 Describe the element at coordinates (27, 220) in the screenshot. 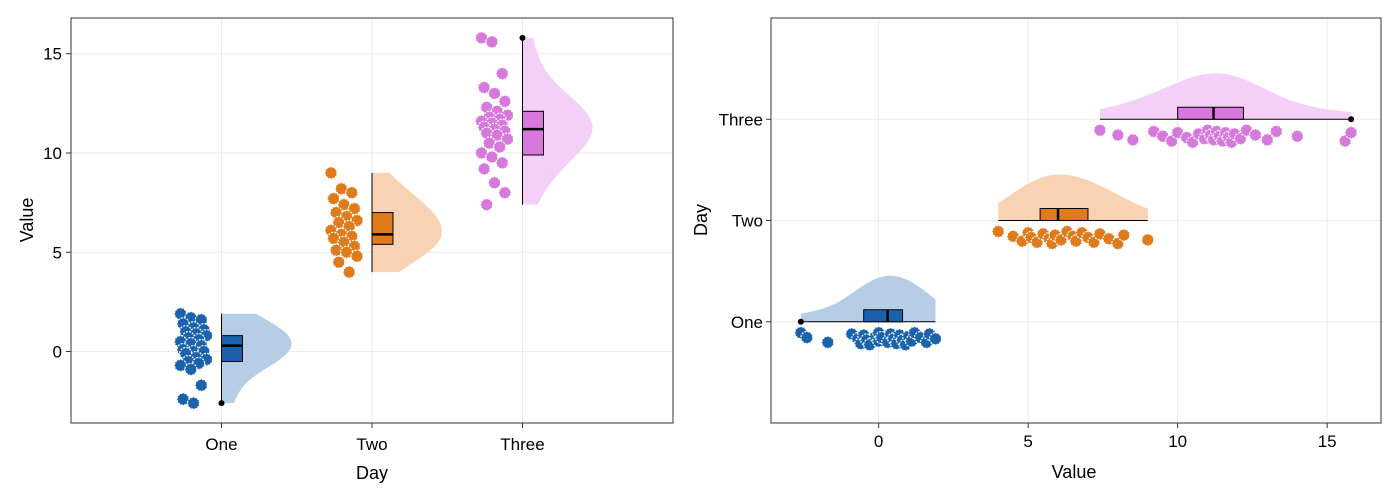

I see `left-y-axis-title: Value` at that location.